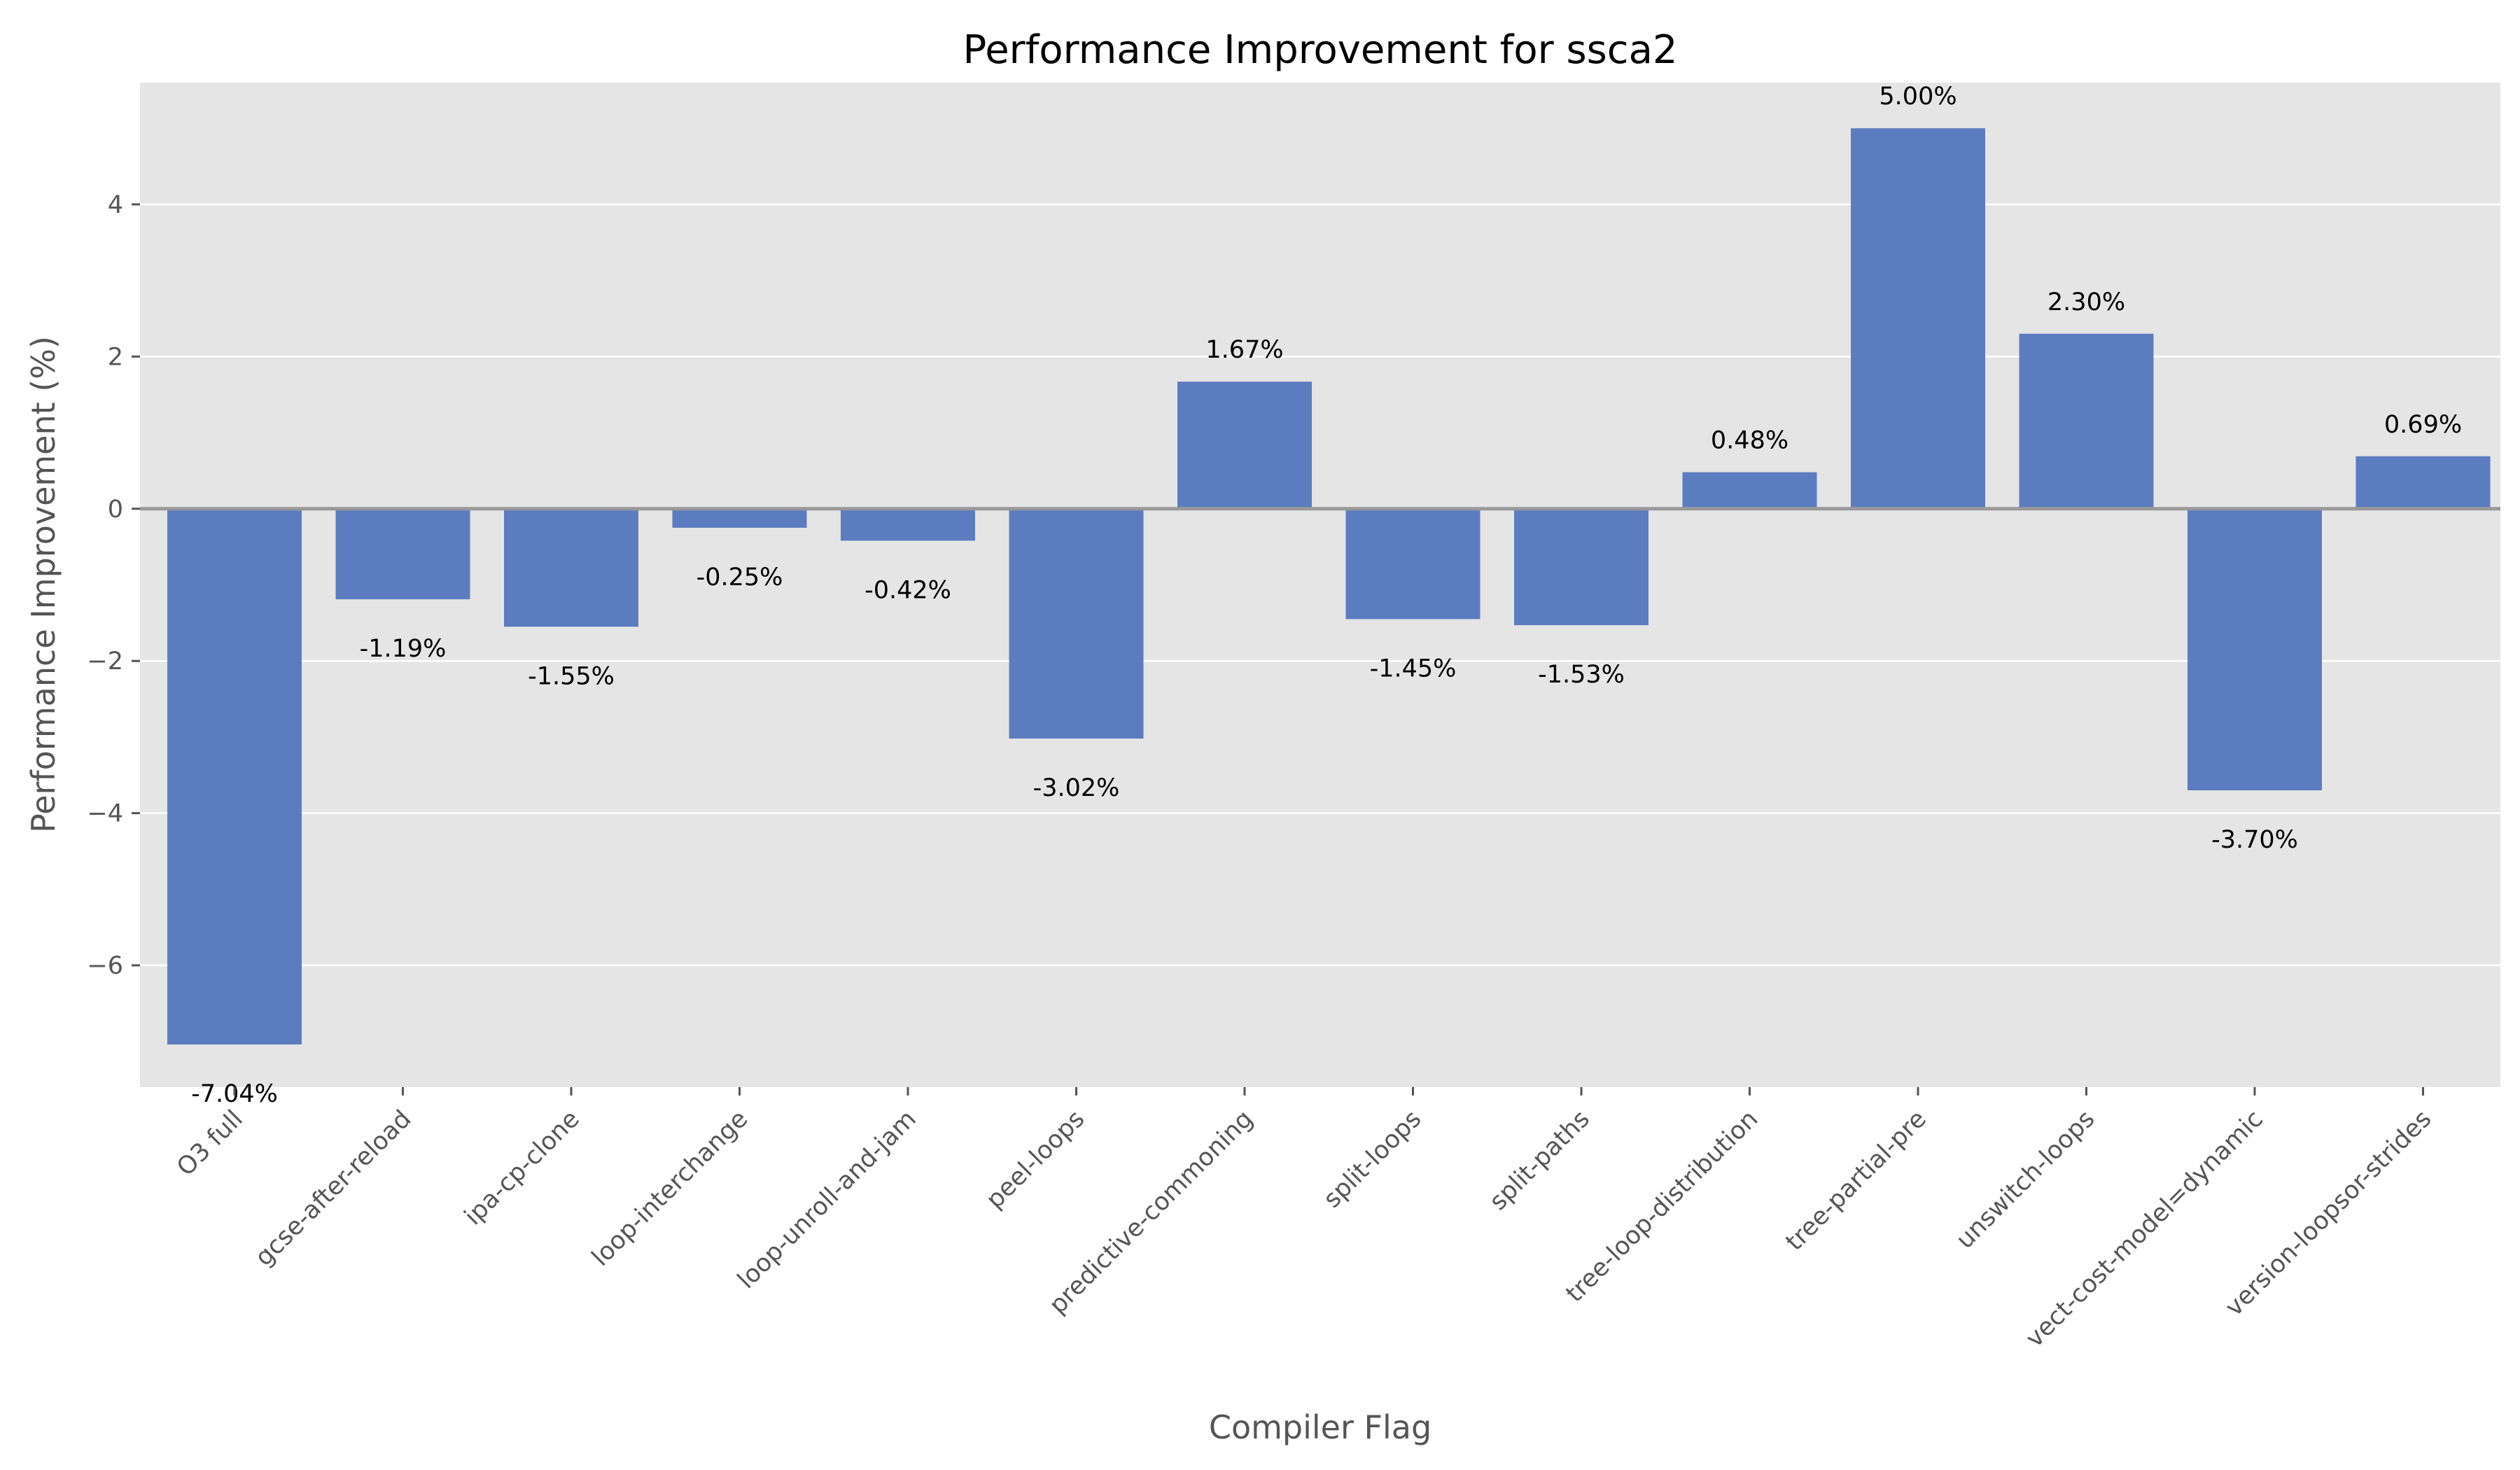 Image resolution: width=2520 pixels, height=1470 pixels. I want to click on x-tick-label: split-paths, so click(1539, 1160).